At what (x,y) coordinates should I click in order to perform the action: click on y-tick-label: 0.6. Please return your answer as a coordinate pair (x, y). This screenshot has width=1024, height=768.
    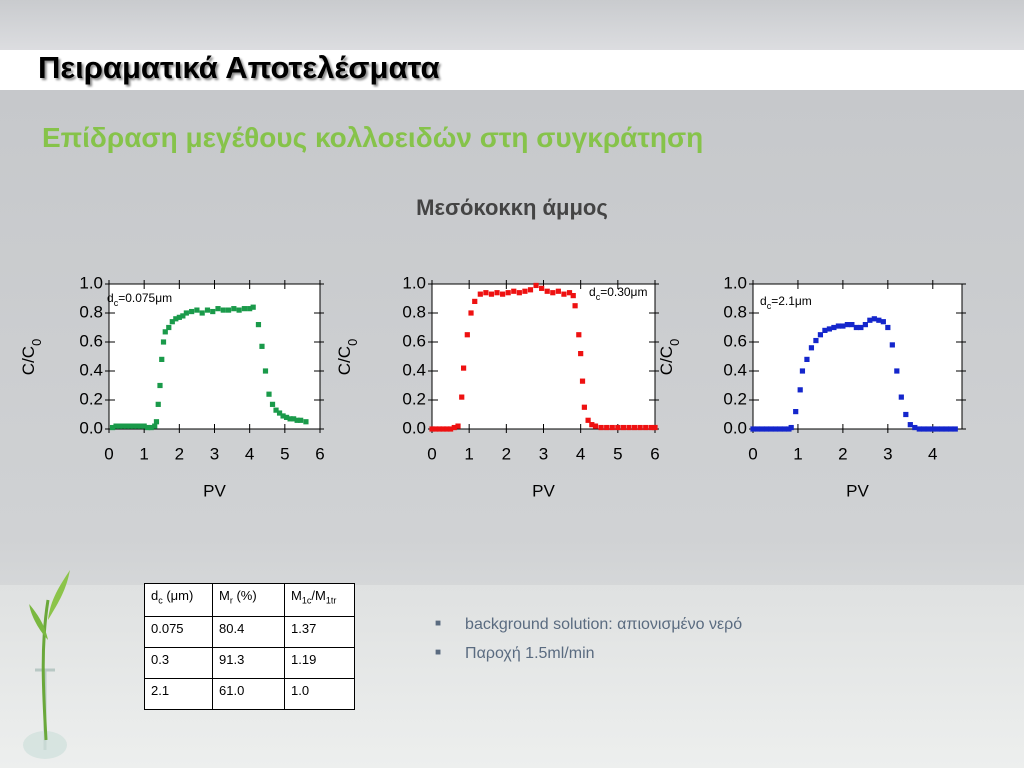
    Looking at the image, I should click on (91, 340).